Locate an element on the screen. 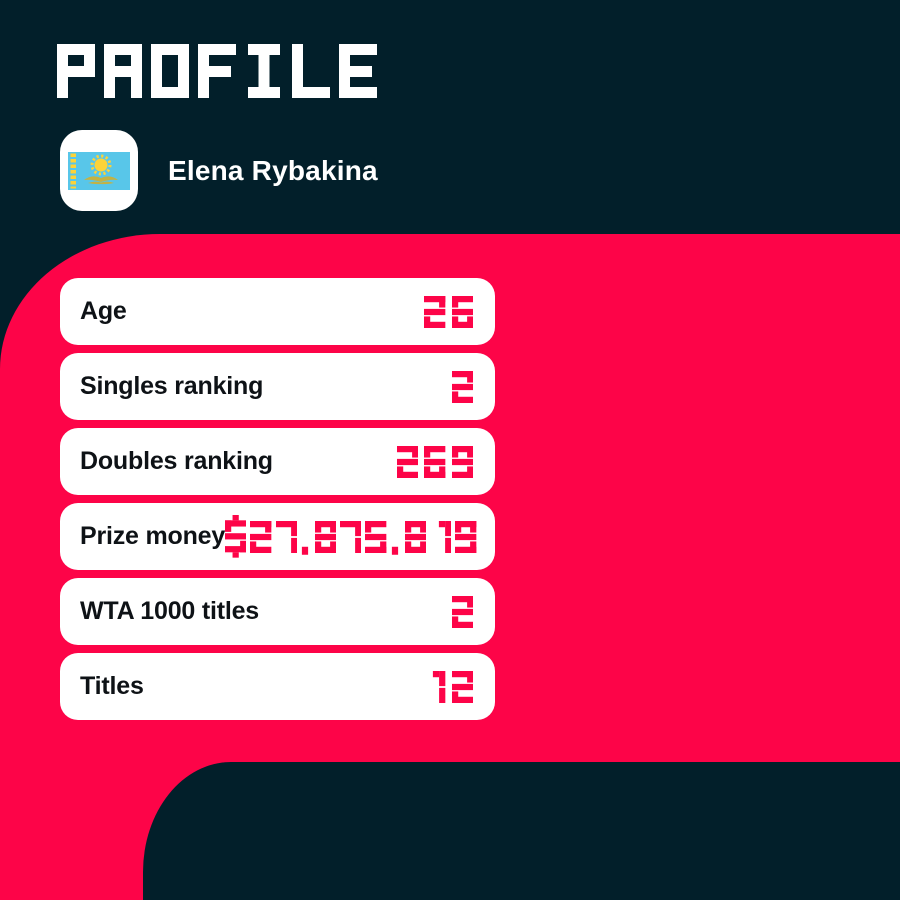 This screenshot has height=900, width=900. kazakhstan-flag-icon is located at coordinates (99, 170).